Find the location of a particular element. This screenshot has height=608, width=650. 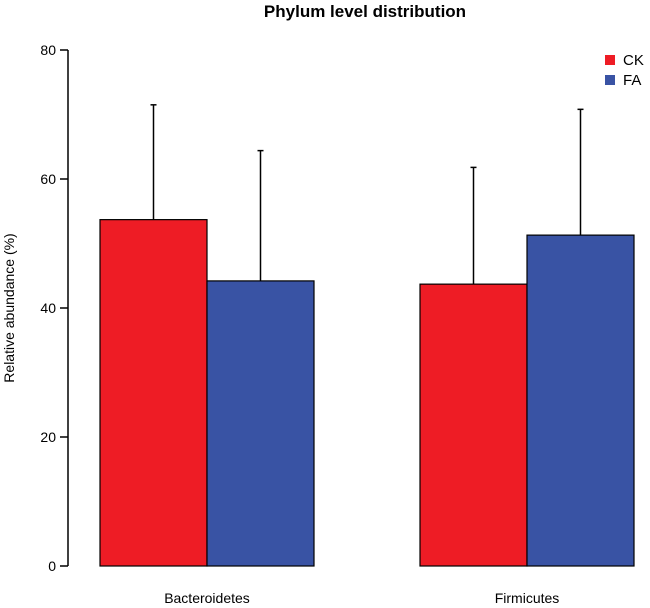

y-tick-label-60: 60 is located at coordinates (48, 179).